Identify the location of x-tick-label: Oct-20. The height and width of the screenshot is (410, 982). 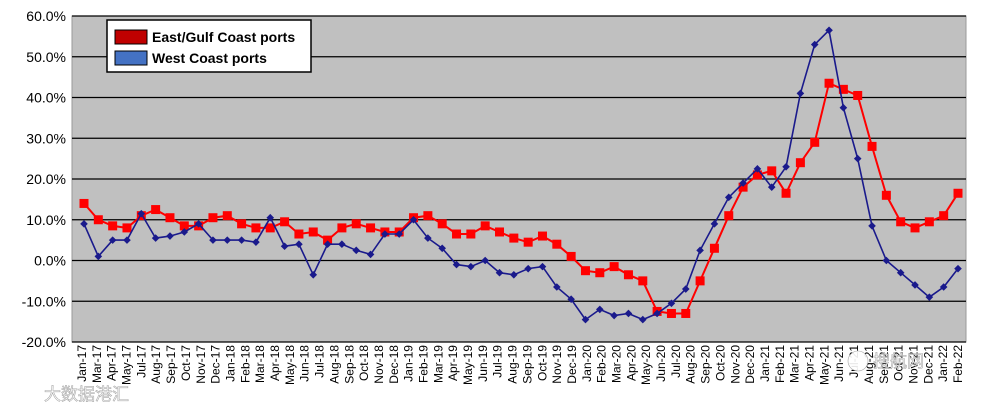
(720, 363).